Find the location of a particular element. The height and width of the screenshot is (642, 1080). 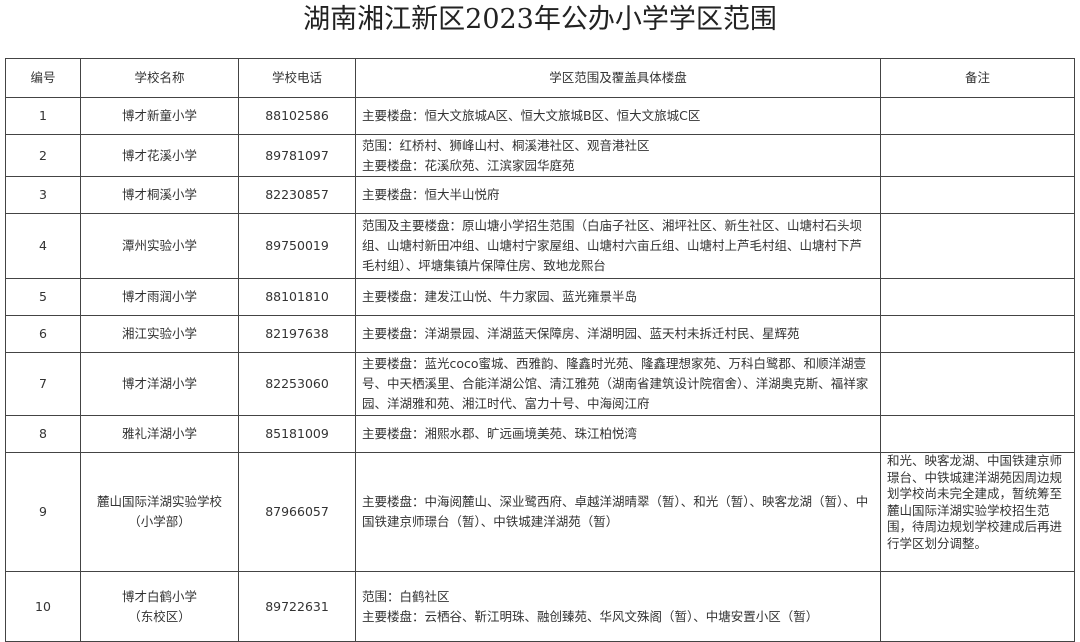

school-name-line: 博才新童小学 is located at coordinates (159, 115).